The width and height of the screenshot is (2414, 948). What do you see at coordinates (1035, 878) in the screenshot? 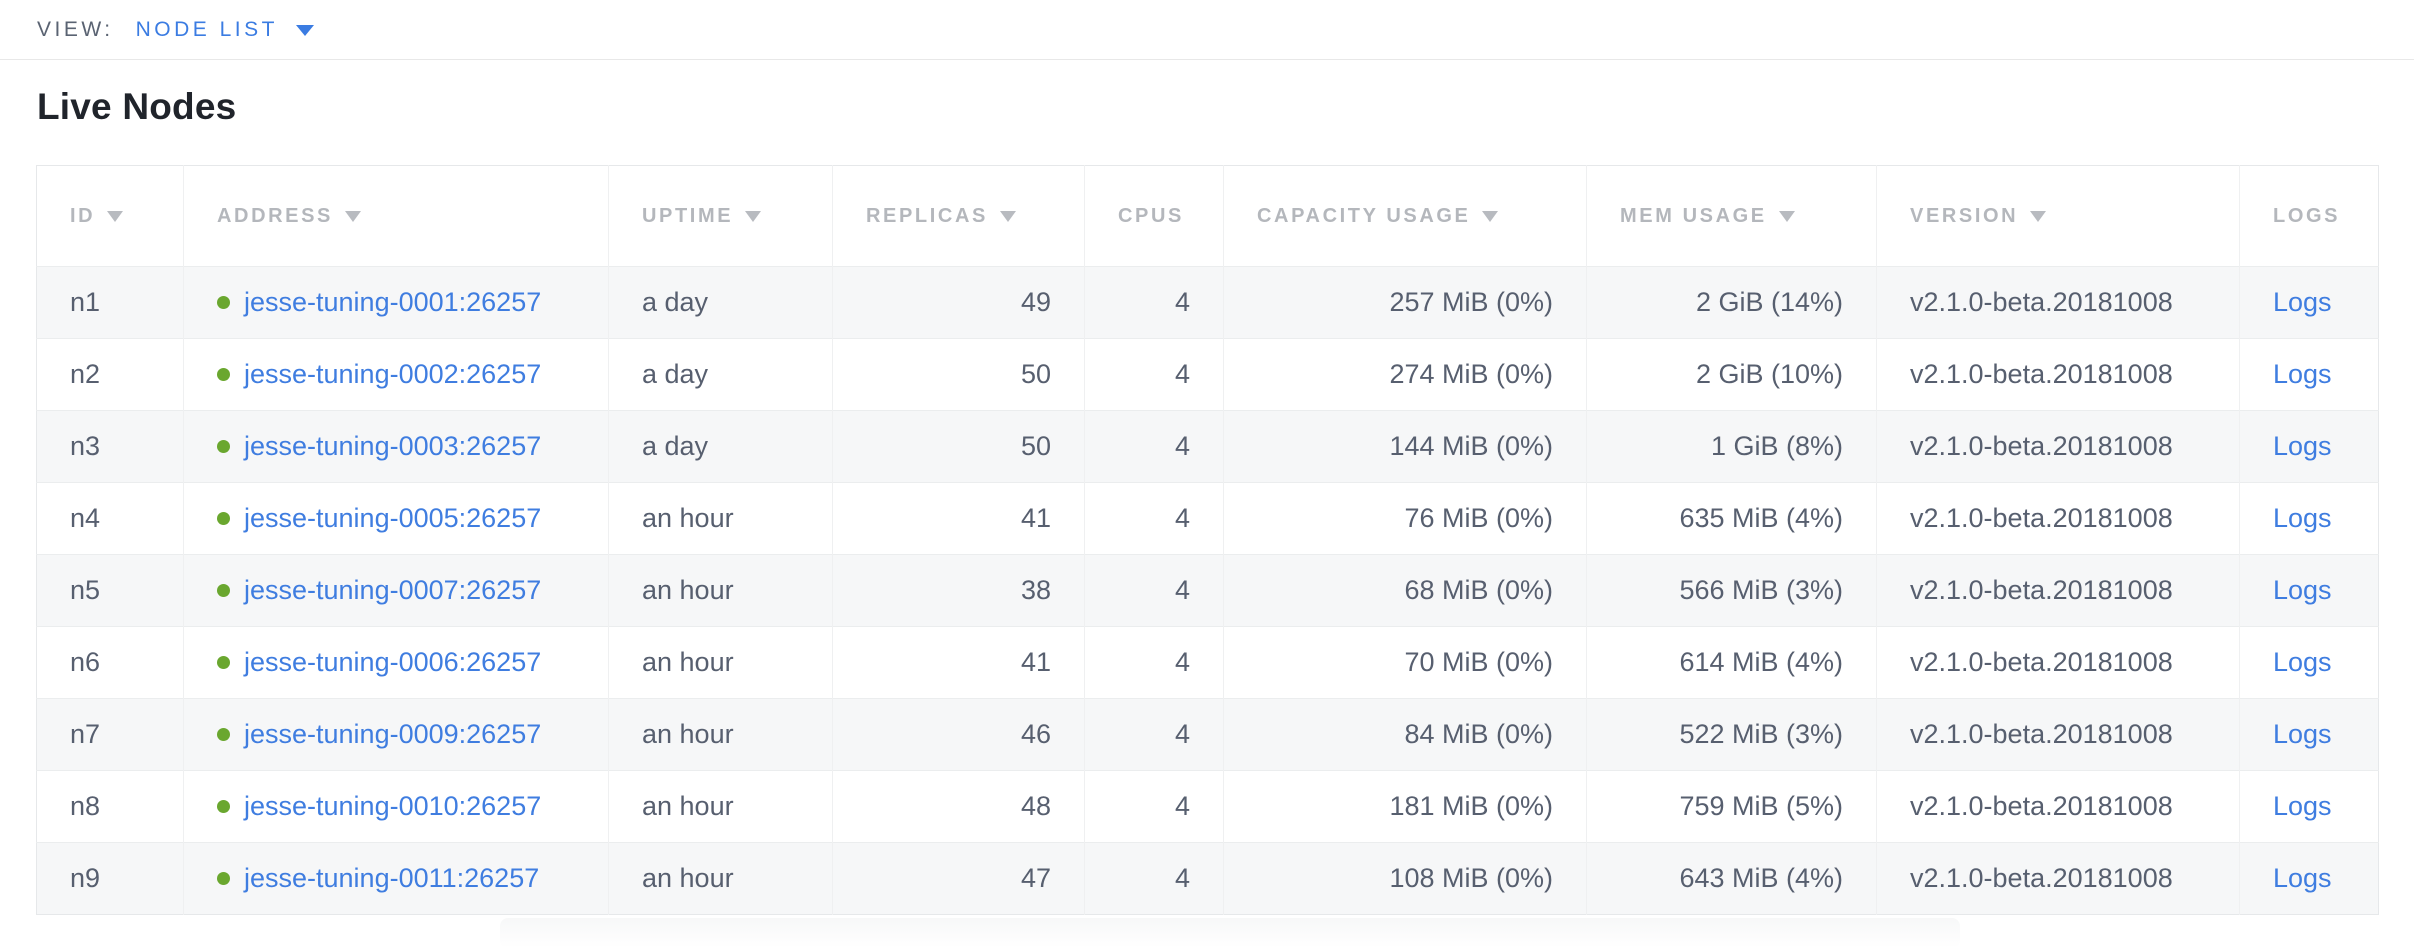
I see `cell-text: 47` at bounding box center [1035, 878].